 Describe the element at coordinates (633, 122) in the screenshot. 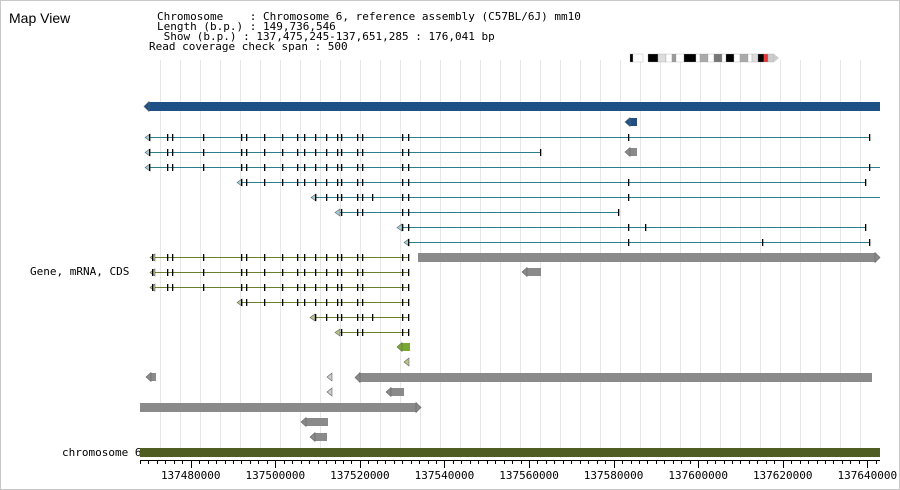

I see `gene-feature-small` at that location.